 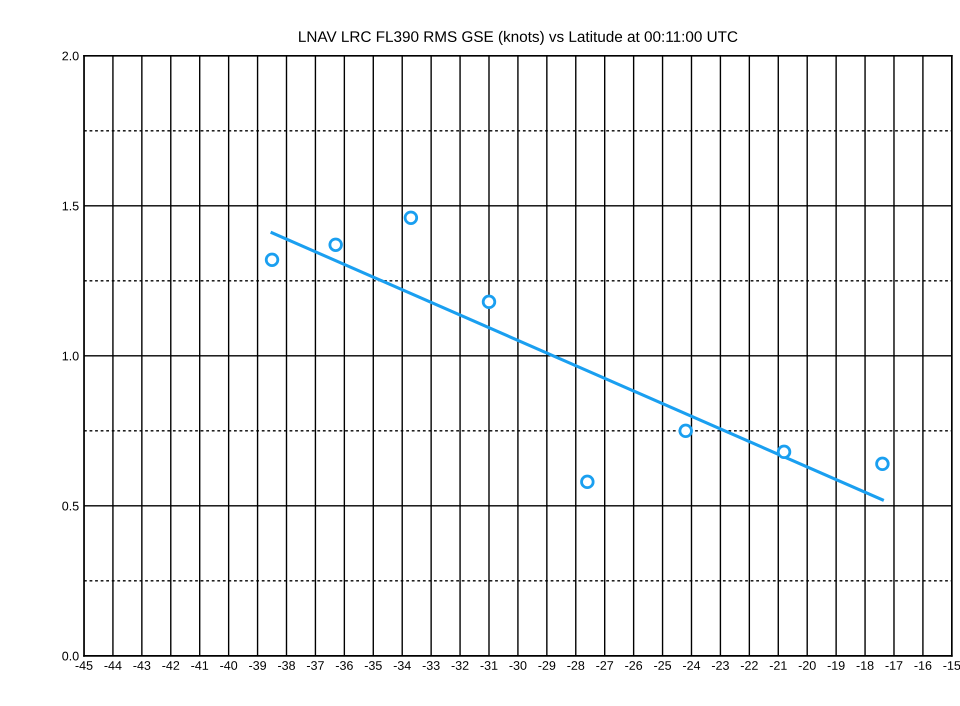 What do you see at coordinates (894, 665) in the screenshot?
I see `x-tick-label: -17` at bounding box center [894, 665].